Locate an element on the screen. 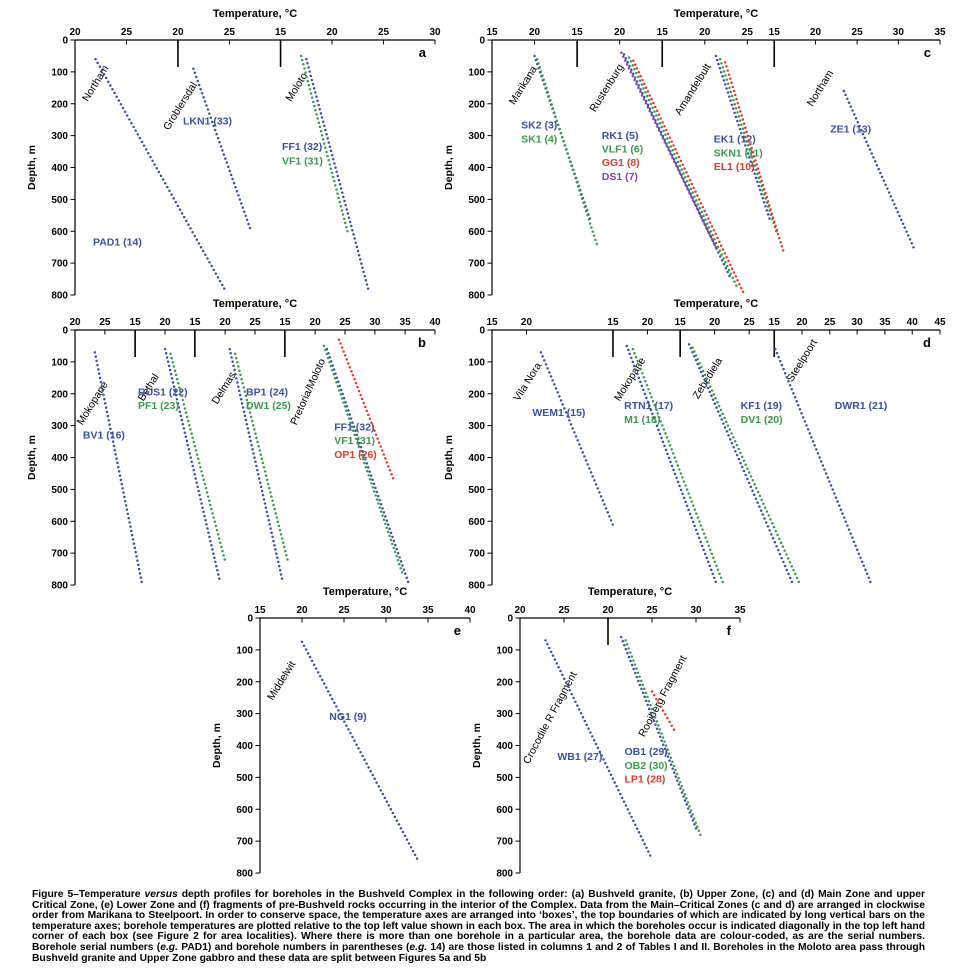 The image size is (963, 973). series-M1 is located at coordinates (677, 465).